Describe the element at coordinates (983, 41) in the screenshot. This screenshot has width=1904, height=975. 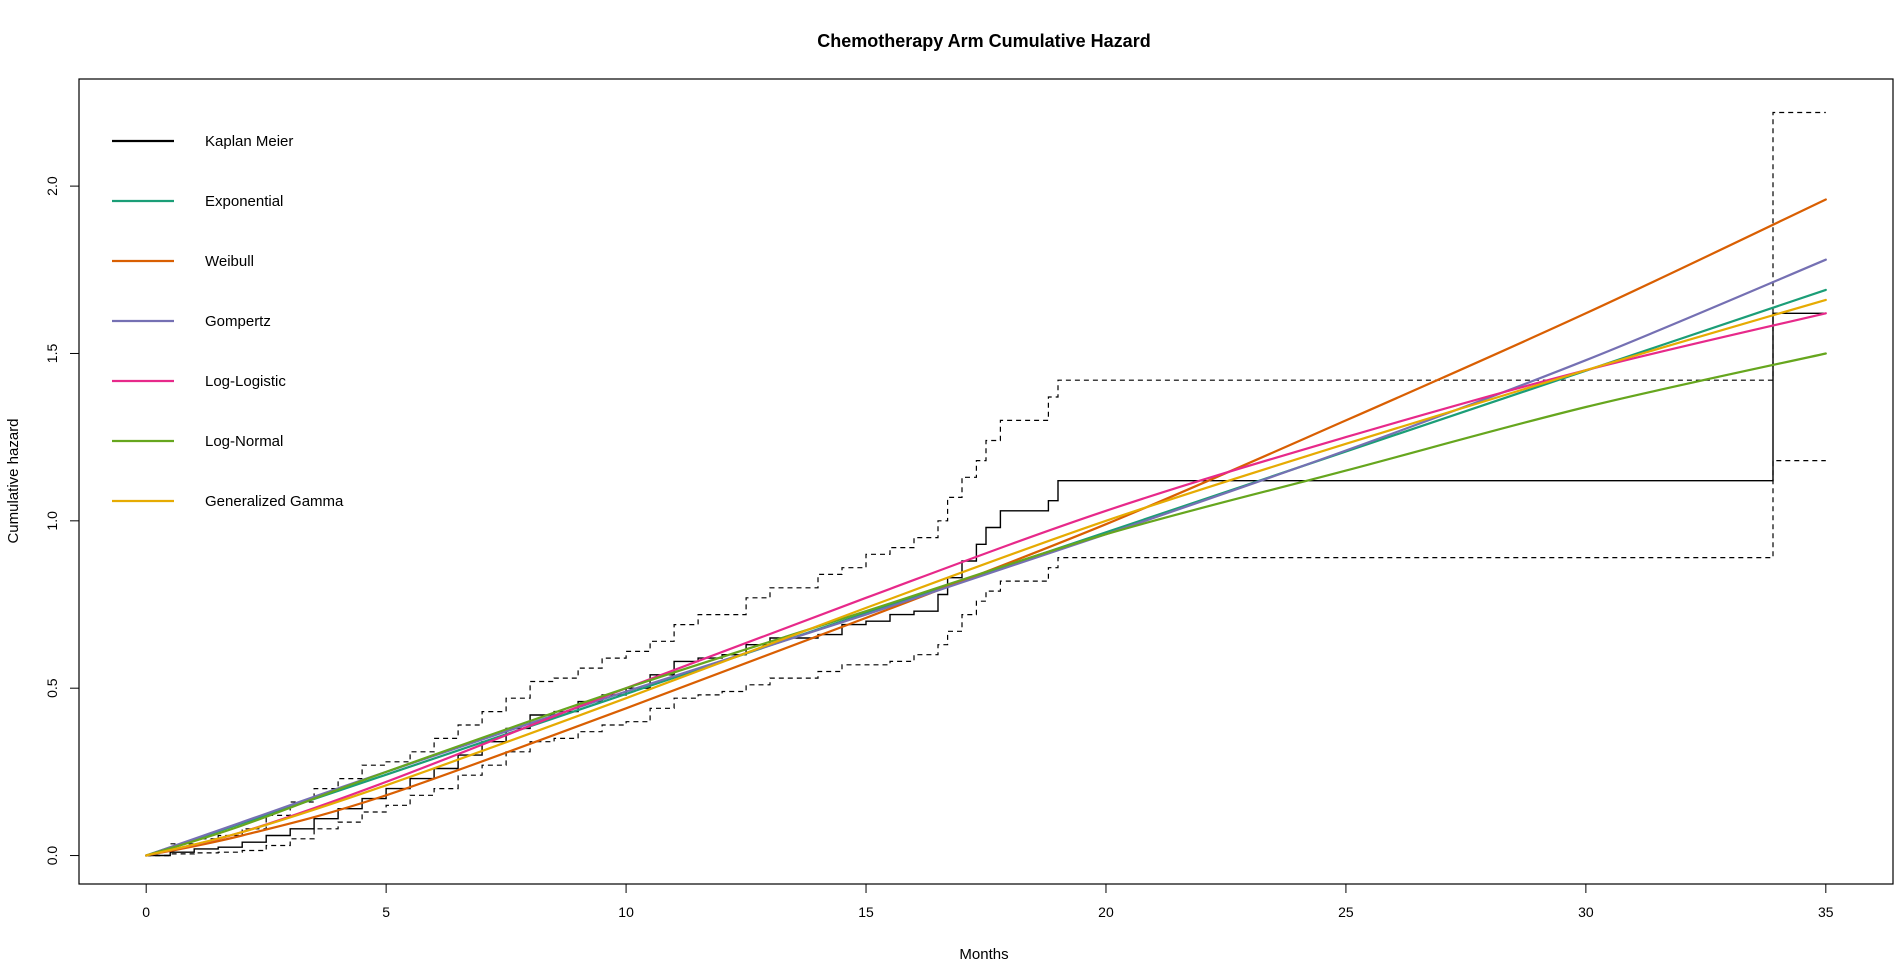
I see `chart-title: Chemotherapy Arm Cumulative Hazard` at that location.